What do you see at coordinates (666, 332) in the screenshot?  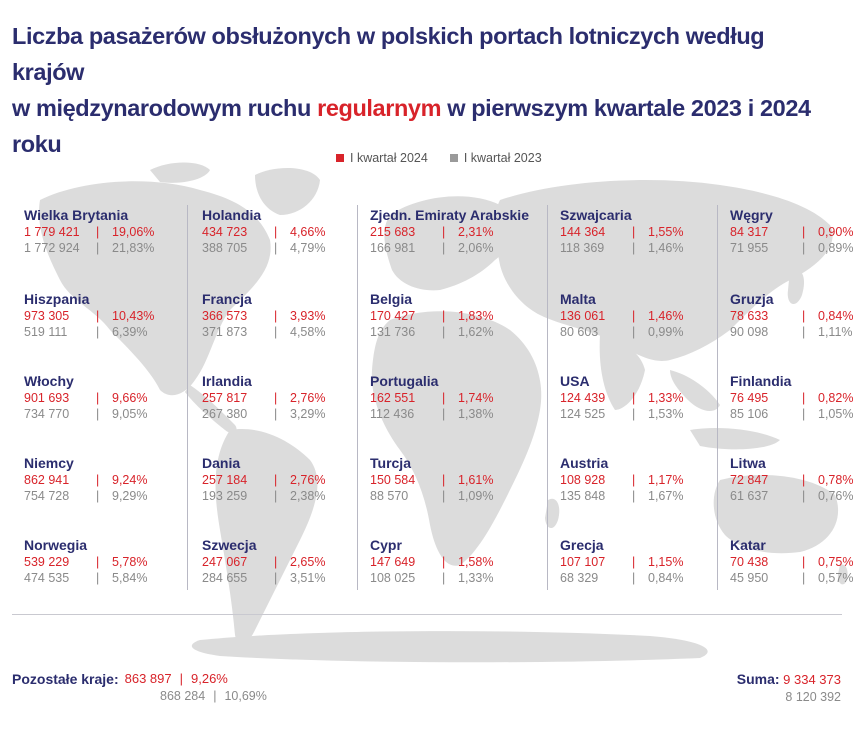 I see `share-2023: 0,99%` at bounding box center [666, 332].